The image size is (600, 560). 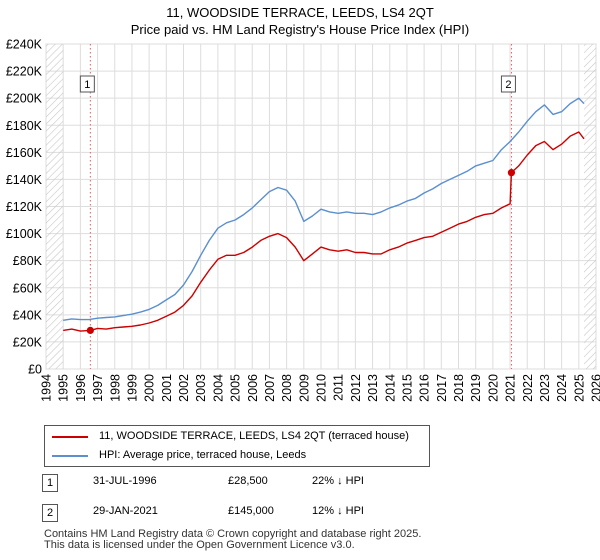 What do you see at coordinates (70, 437) in the screenshot?
I see `legend-swatch-property` at bounding box center [70, 437].